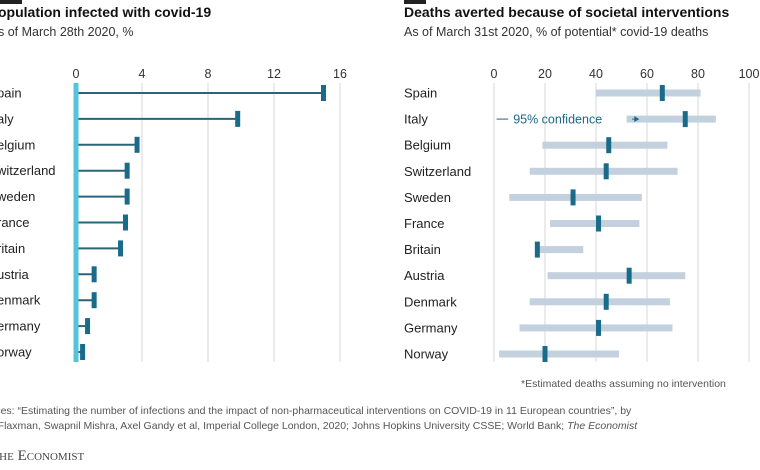  What do you see at coordinates (437, 171) in the screenshot?
I see `right-category-label: Switzerland` at bounding box center [437, 171].